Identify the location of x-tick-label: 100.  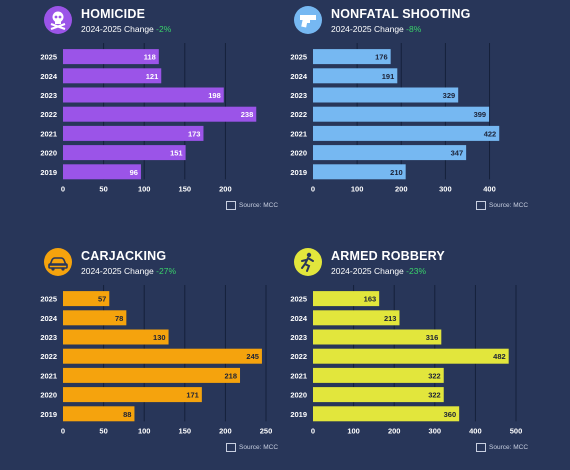
(144, 430).